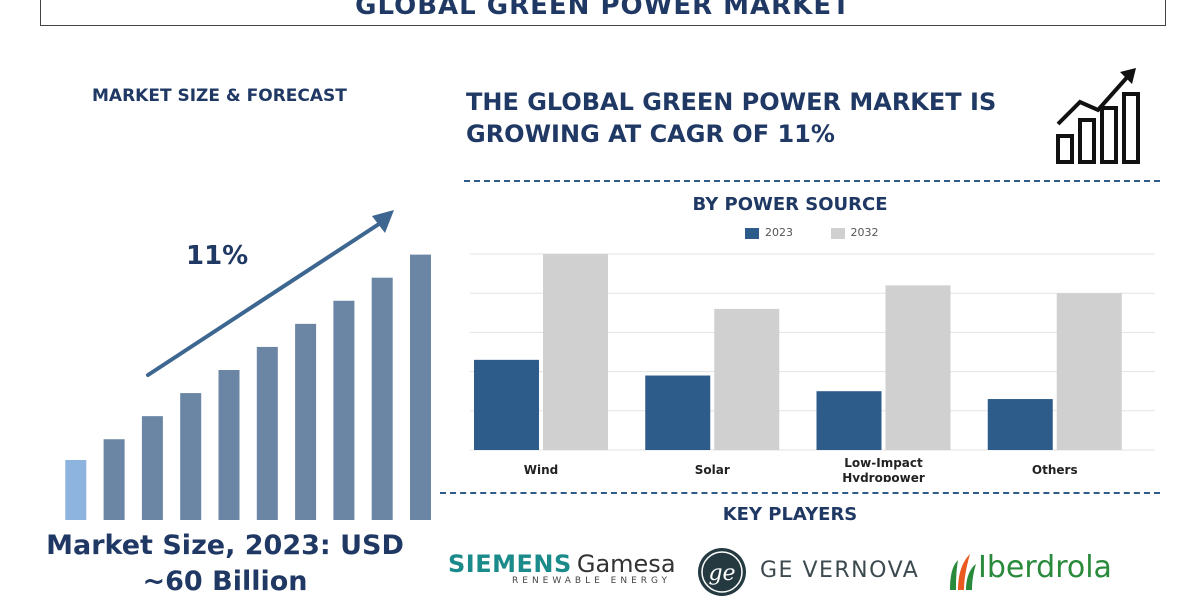  Describe the element at coordinates (506, 404) in the screenshot. I see `bar-wind-2023` at that location.